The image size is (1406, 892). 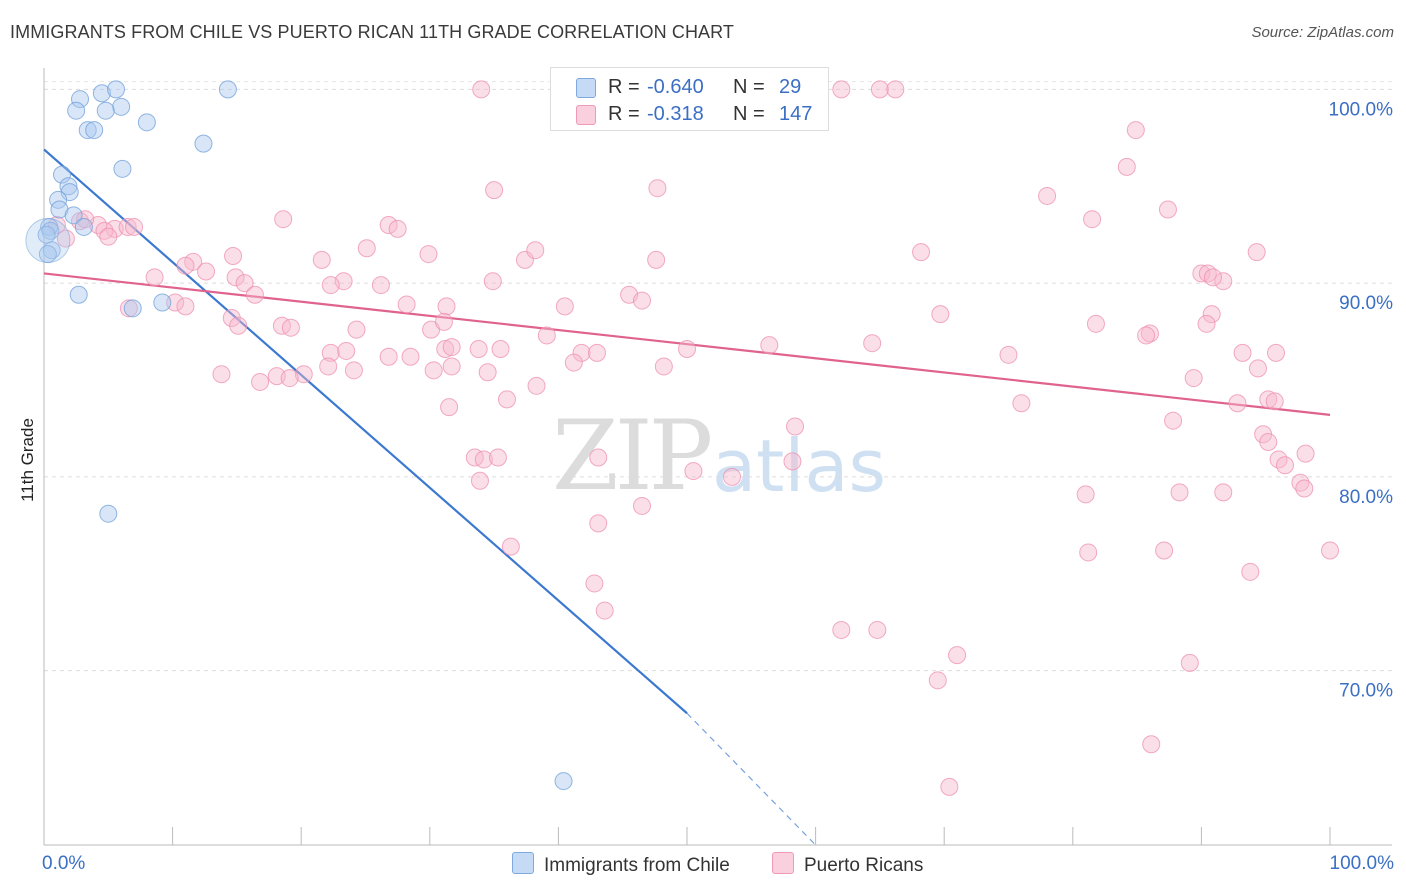 I want to click on trend-extension-chile, so click(x=751, y=779).